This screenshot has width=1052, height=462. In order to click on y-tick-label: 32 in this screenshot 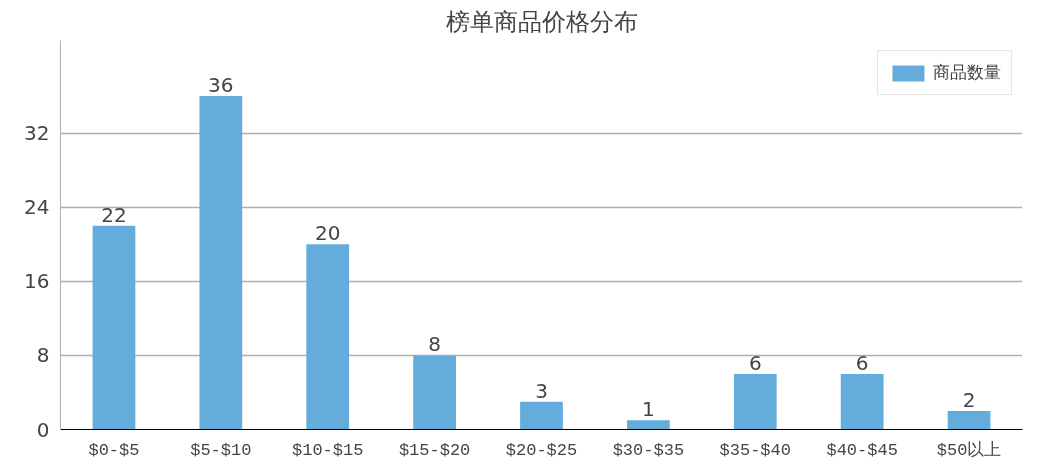, I will do `click(37, 133)`.